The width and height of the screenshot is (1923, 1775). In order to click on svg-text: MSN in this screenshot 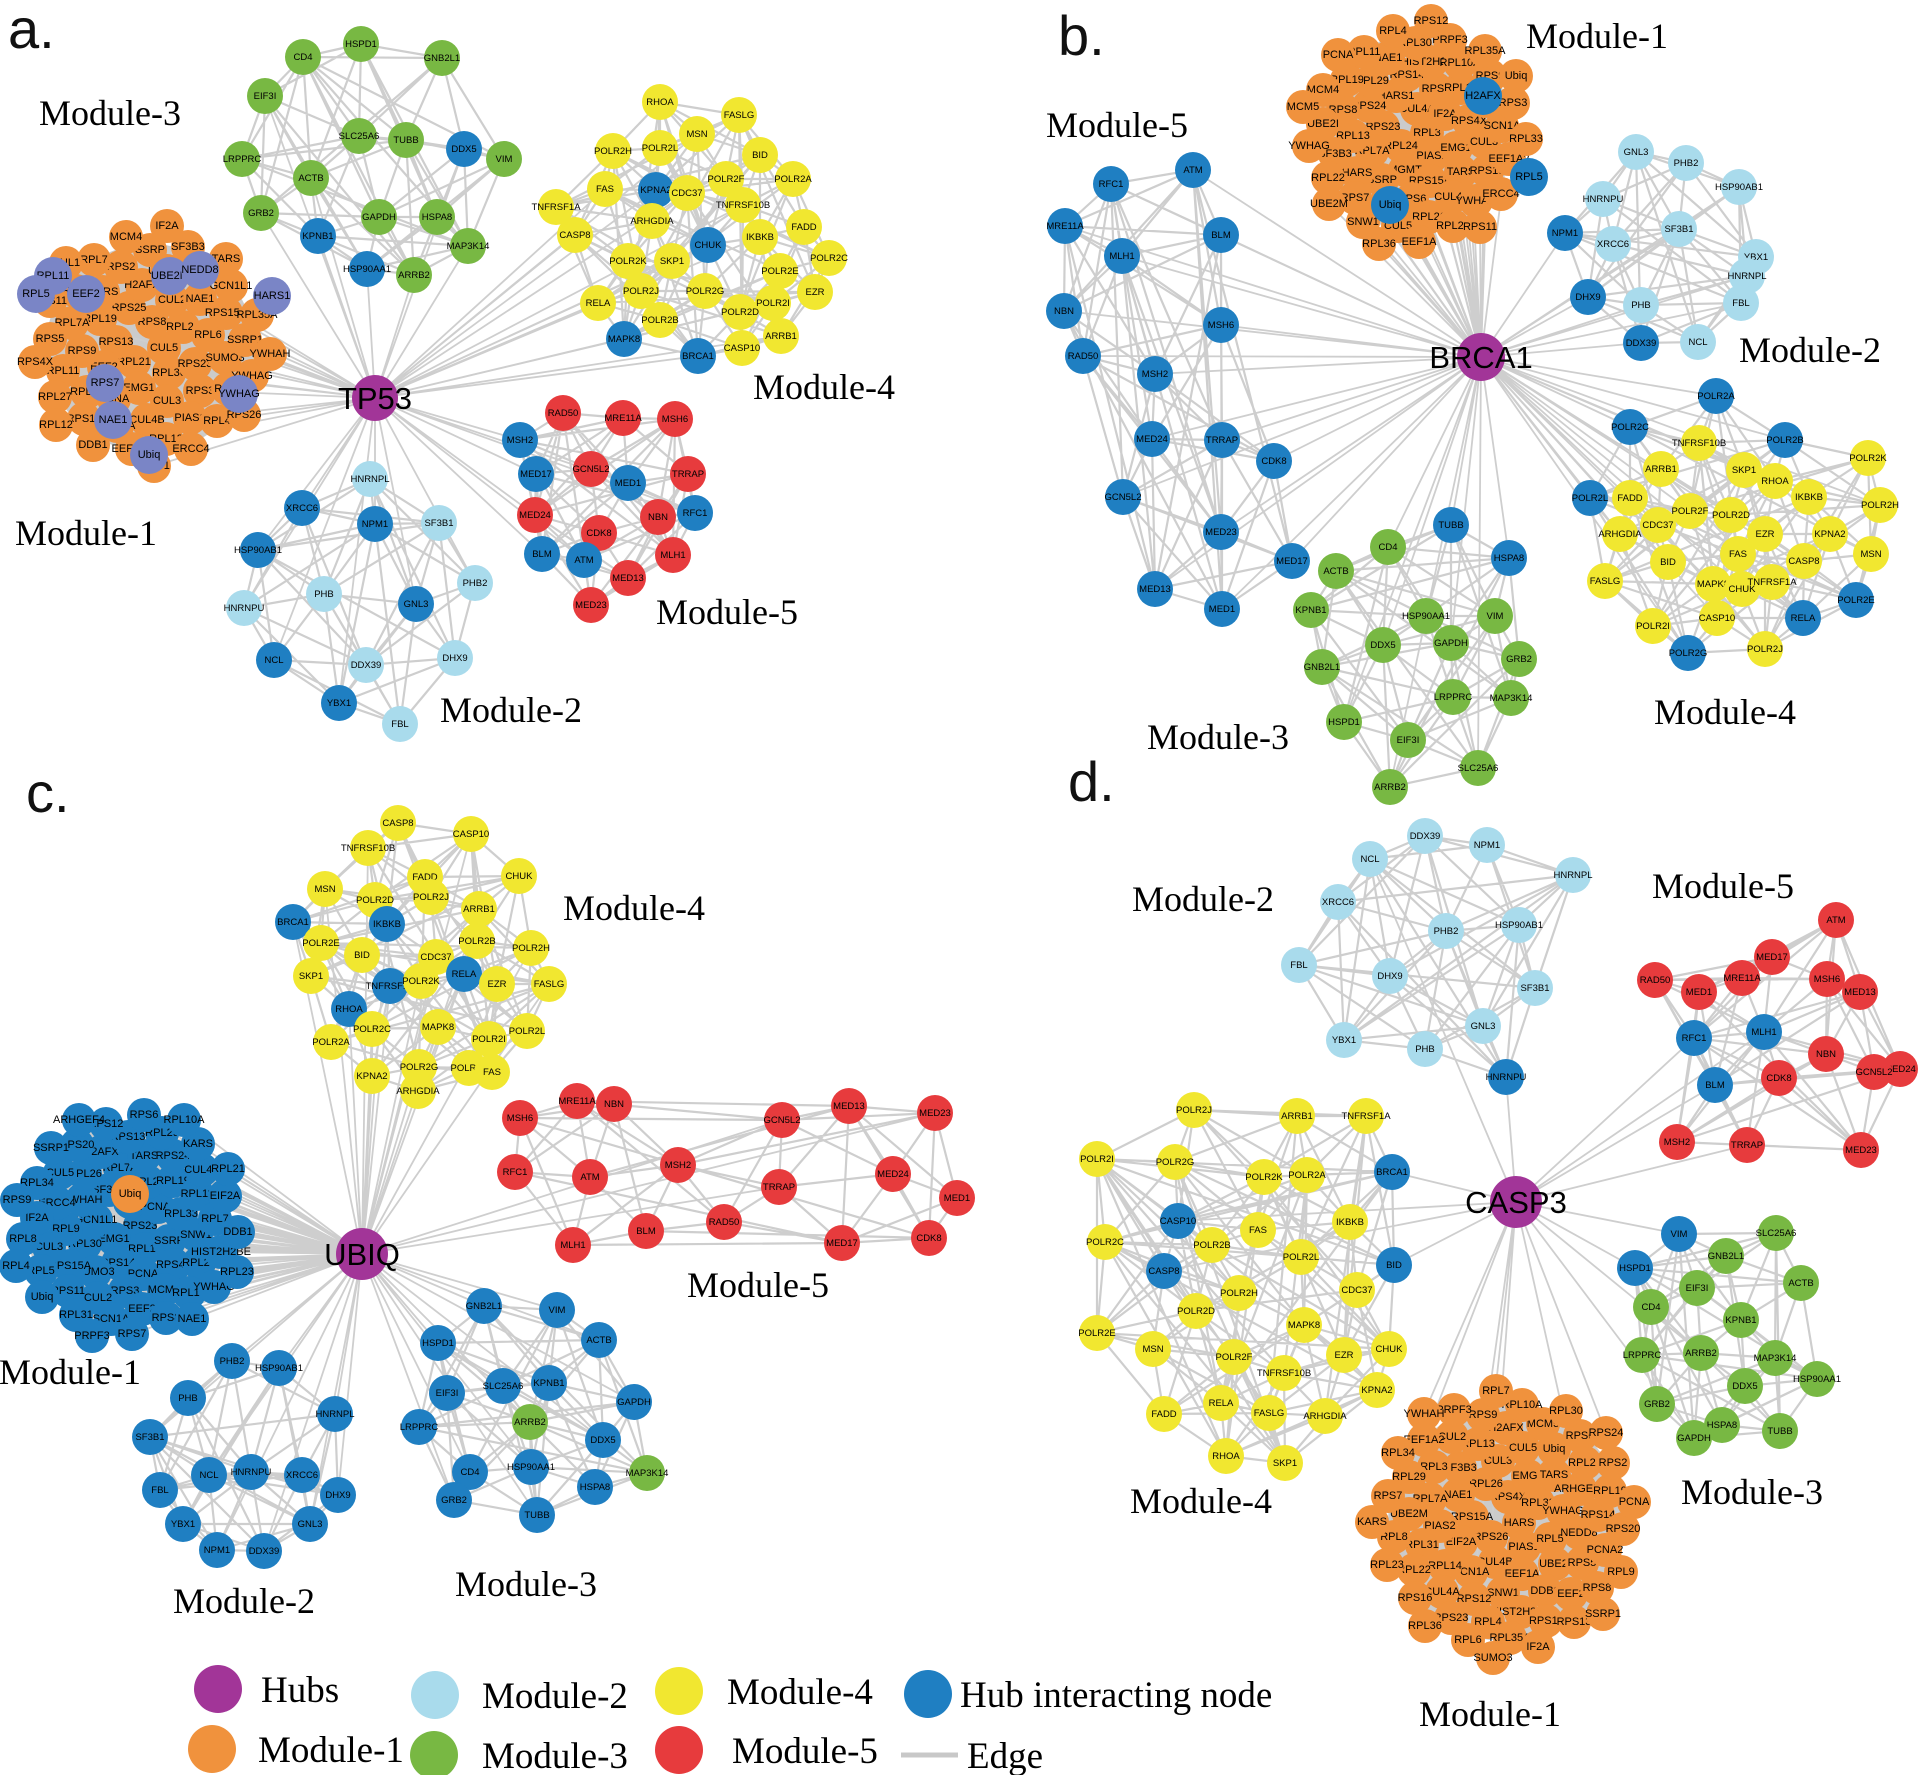, I will do `click(1152, 1349)`.